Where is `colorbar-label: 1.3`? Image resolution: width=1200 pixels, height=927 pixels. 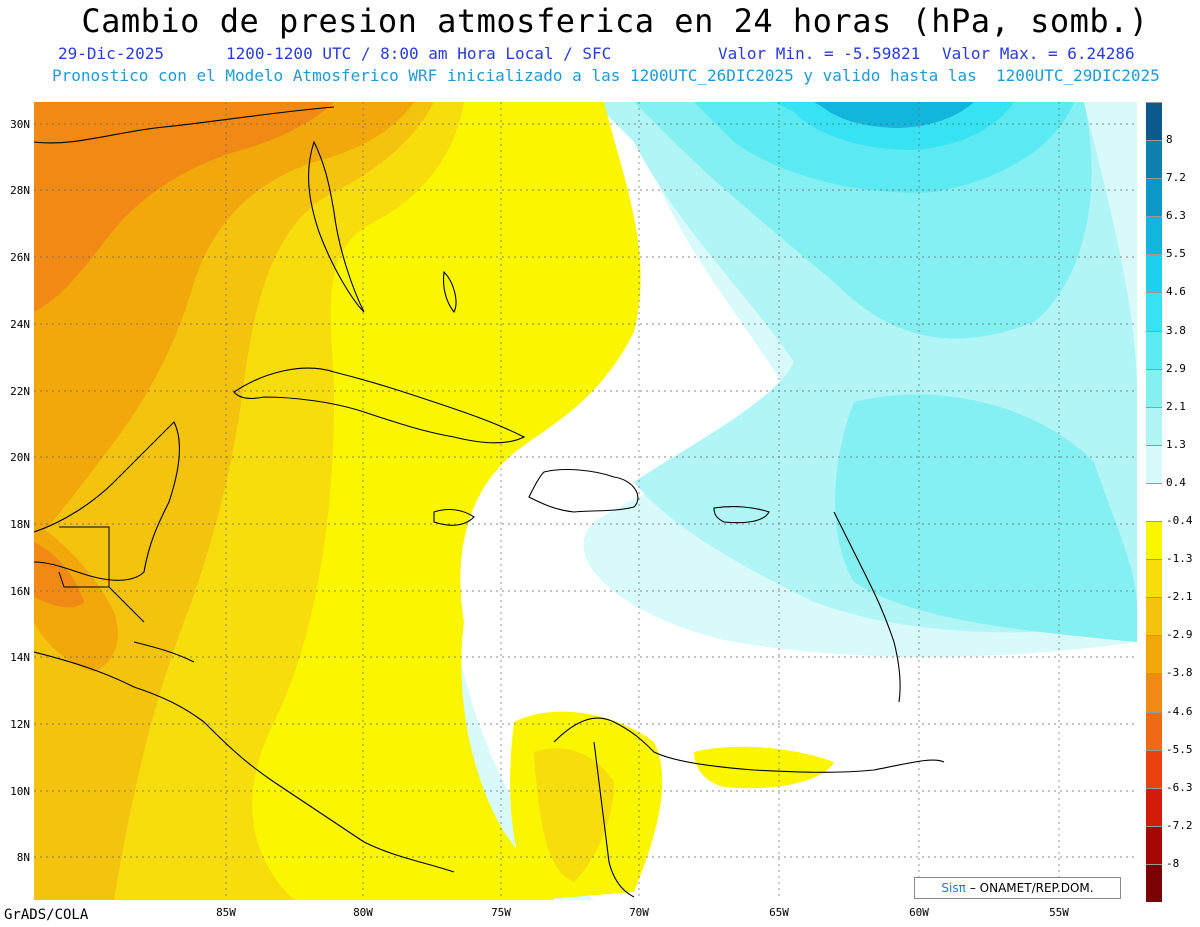 colorbar-label: 1.3 is located at coordinates (1176, 444).